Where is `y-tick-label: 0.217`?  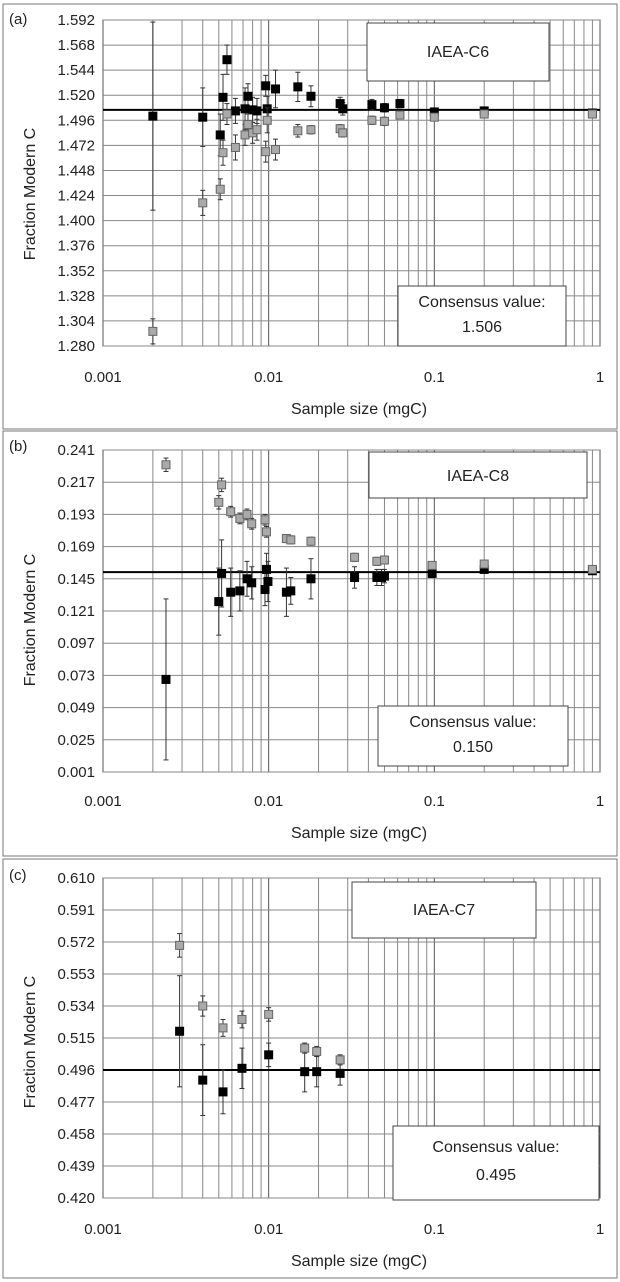 y-tick-label: 0.217 is located at coordinates (76, 482).